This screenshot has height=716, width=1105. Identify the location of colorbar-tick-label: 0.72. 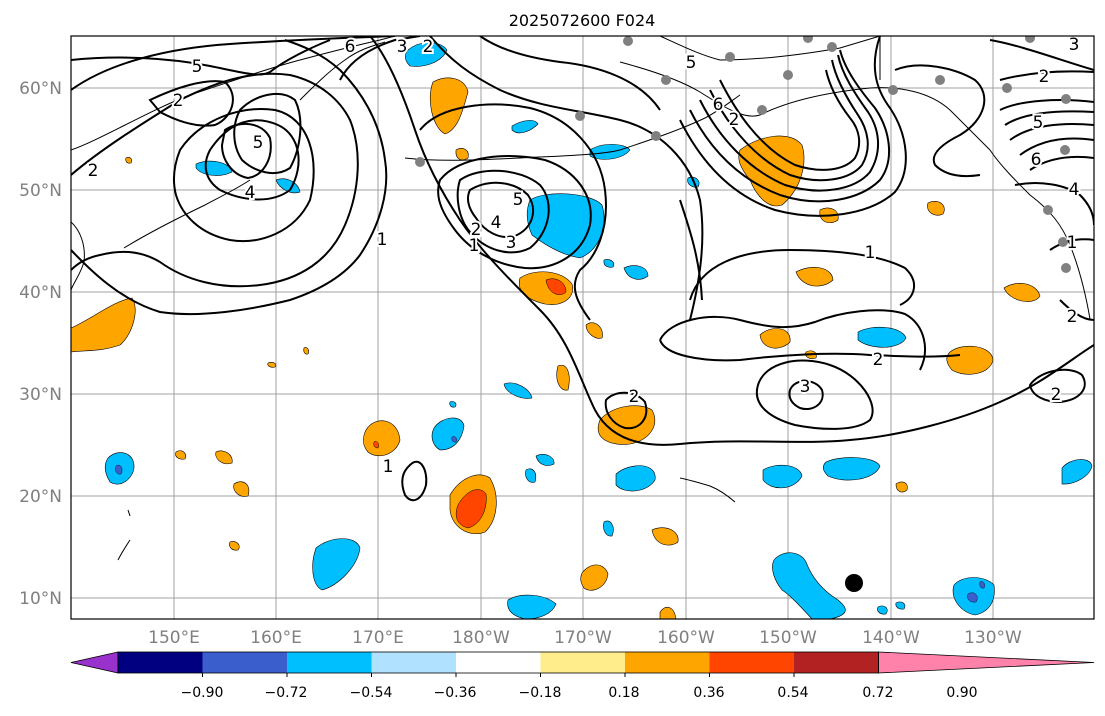
(877, 693).